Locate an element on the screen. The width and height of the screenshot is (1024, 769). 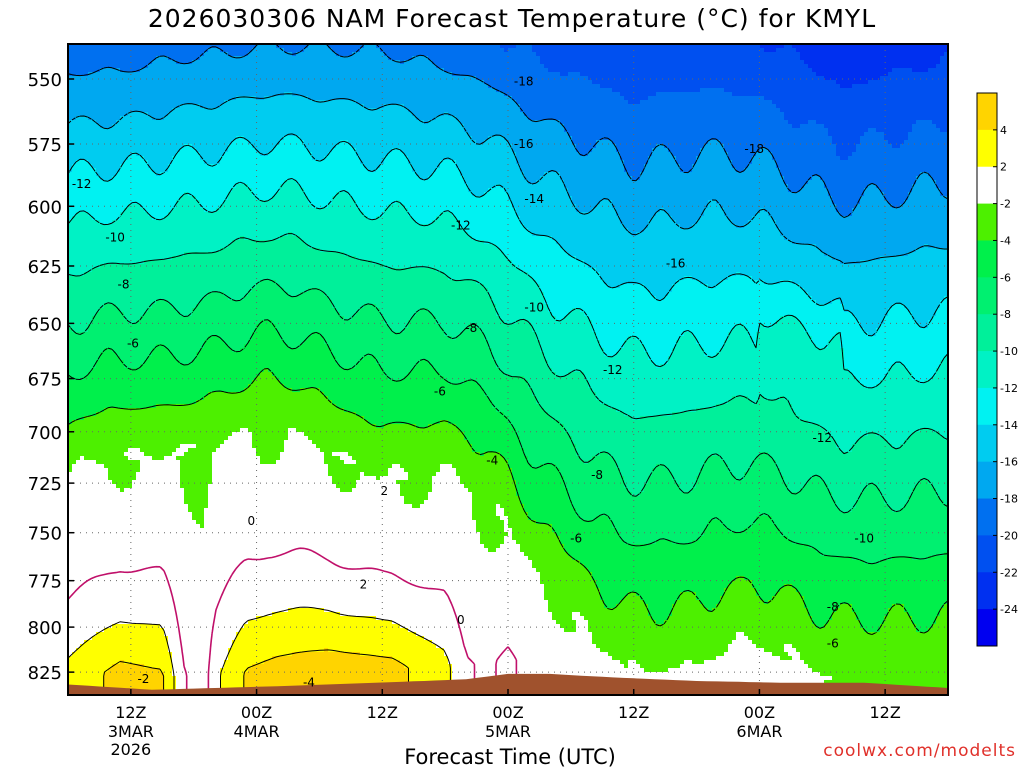
credit-link: coolwx.com/modelts is located at coordinates (919, 751).